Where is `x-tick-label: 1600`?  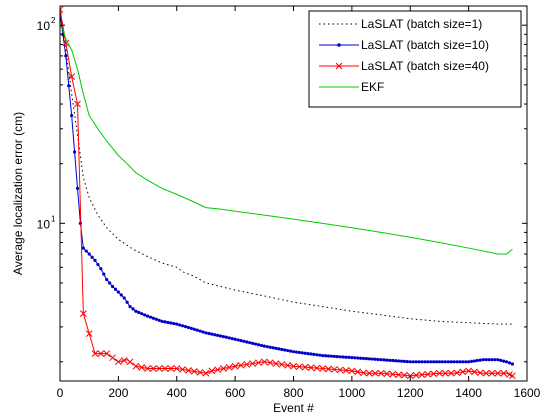 x-tick-label: 1600 is located at coordinates (527, 393).